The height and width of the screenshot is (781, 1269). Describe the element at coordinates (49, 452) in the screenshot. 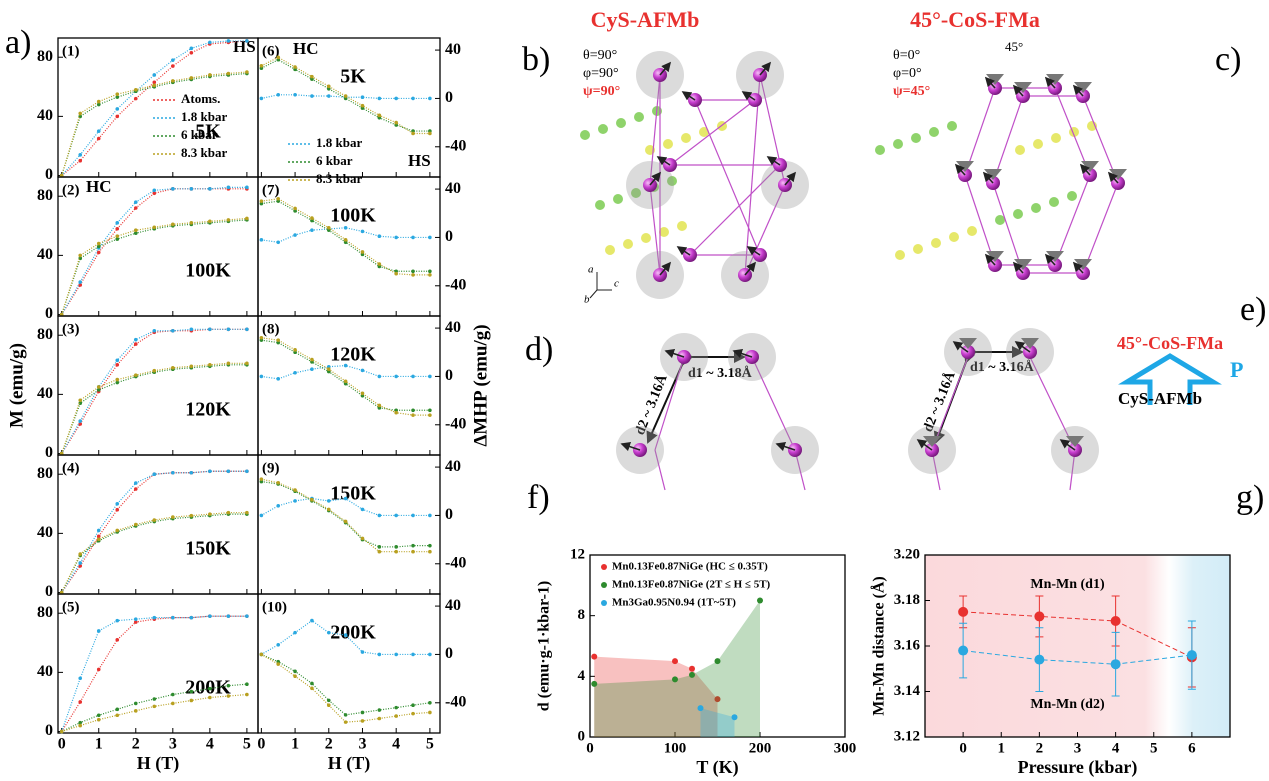

I see `y-tick-label: 0` at that location.